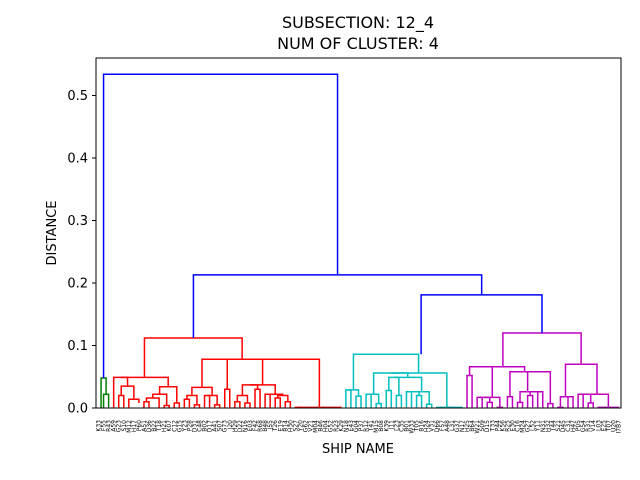  What do you see at coordinates (568, 426) in the screenshot?
I see `leaf-label: C31` at bounding box center [568, 426].